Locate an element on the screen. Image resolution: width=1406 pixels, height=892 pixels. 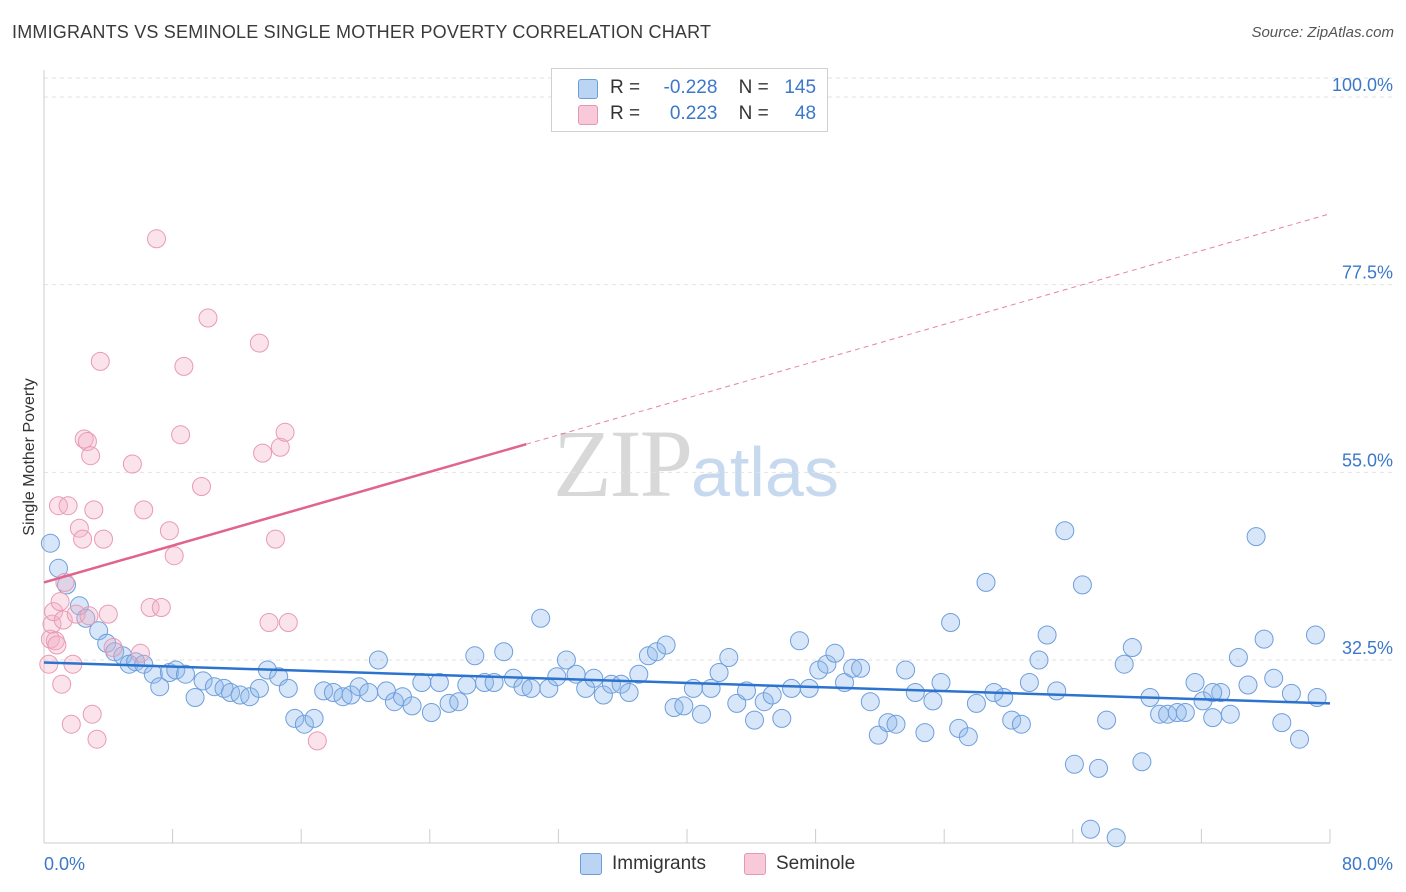
correlation-legend: R = -0.228 N = 145 R = 0.223 N = 48 is located at coordinates (689, 100).